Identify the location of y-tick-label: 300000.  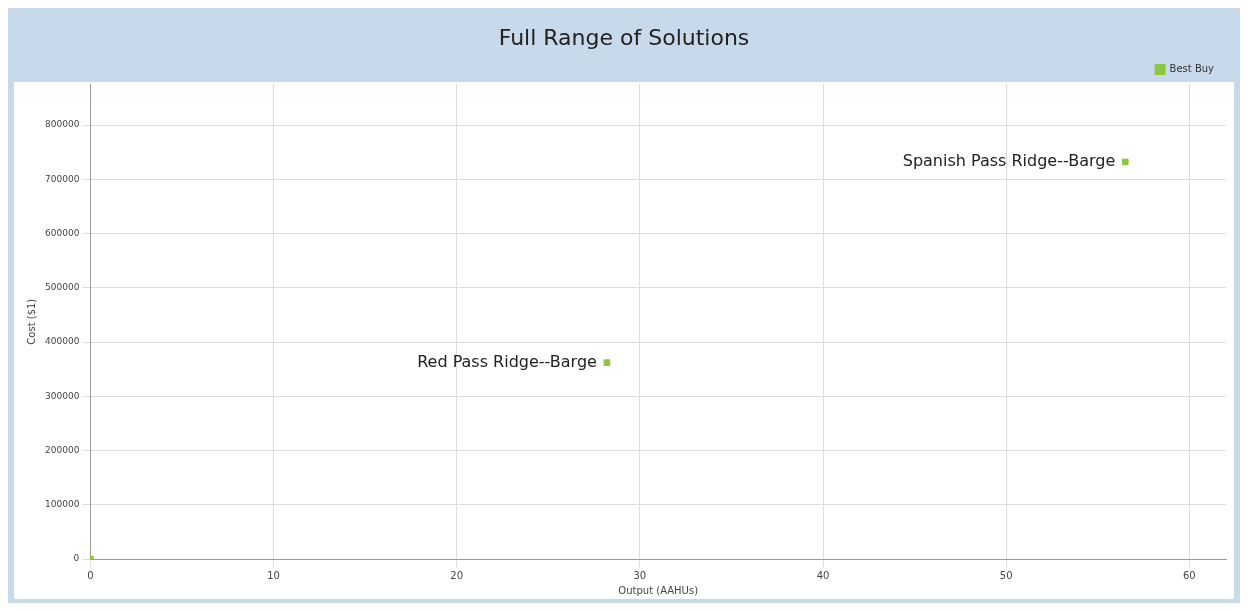
(62, 395).